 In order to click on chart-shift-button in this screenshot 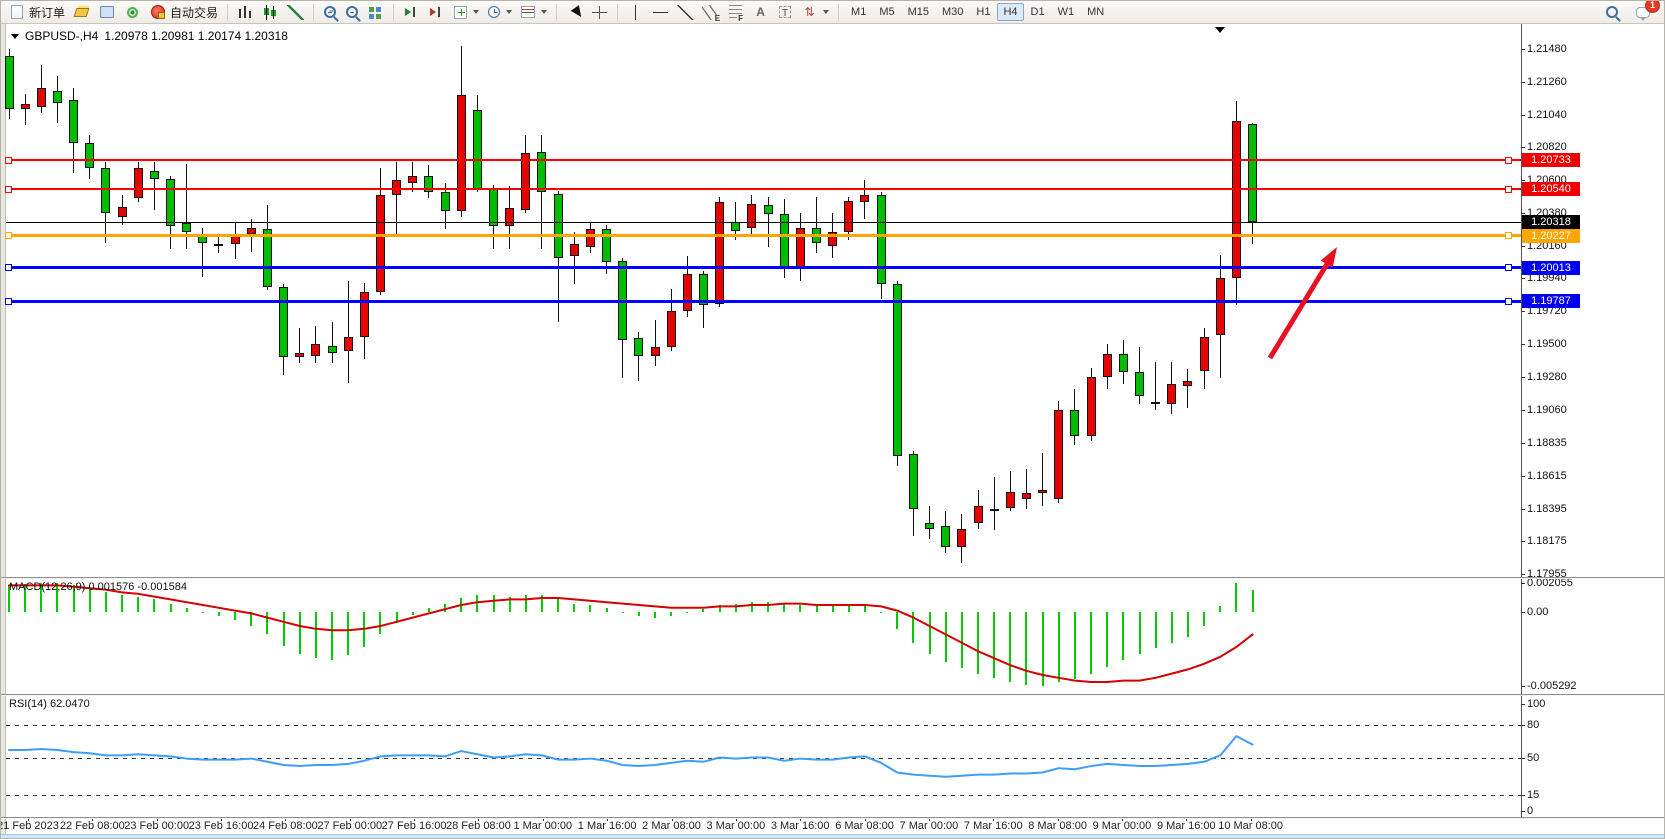, I will do `click(411, 12)`.